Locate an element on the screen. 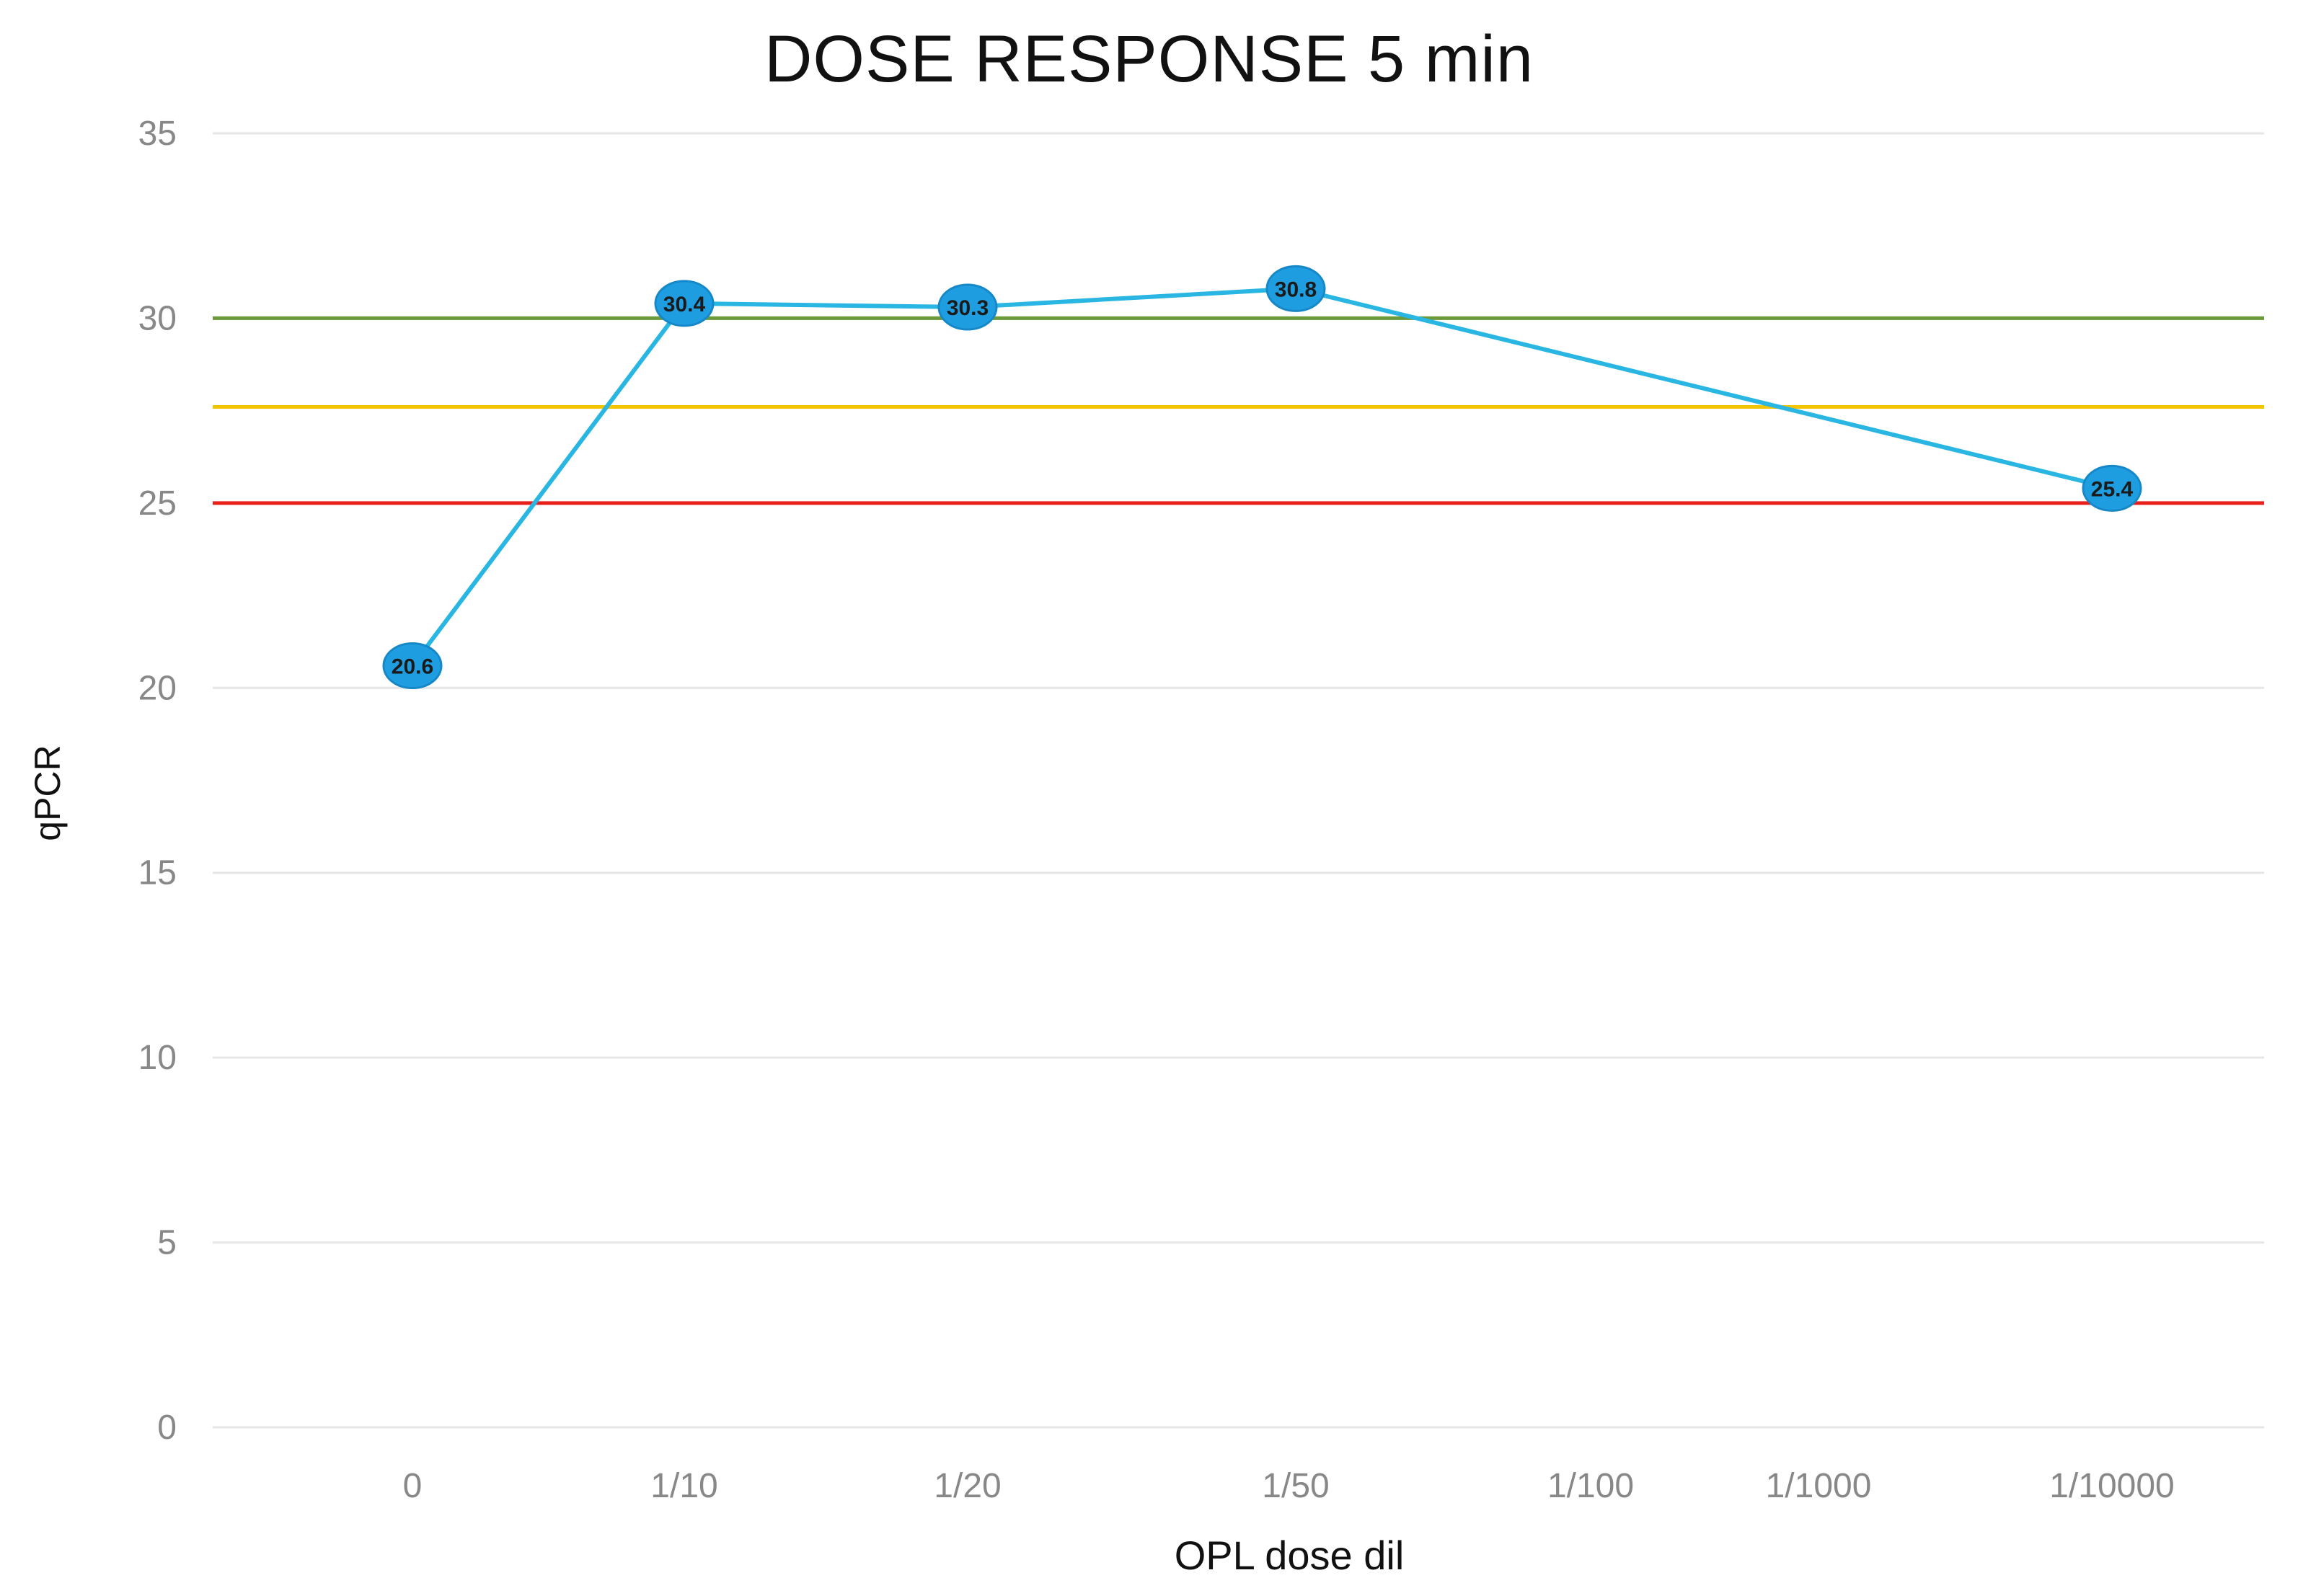 The width and height of the screenshot is (2298, 1596). data-label: 20.6 is located at coordinates (412, 667).